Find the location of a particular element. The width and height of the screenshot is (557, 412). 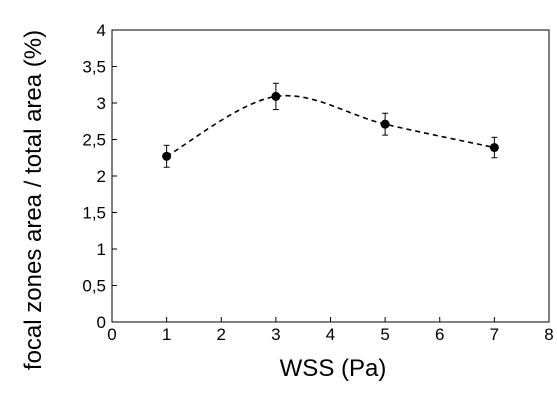

y-tick-label: 2,5 is located at coordinates (94, 140).